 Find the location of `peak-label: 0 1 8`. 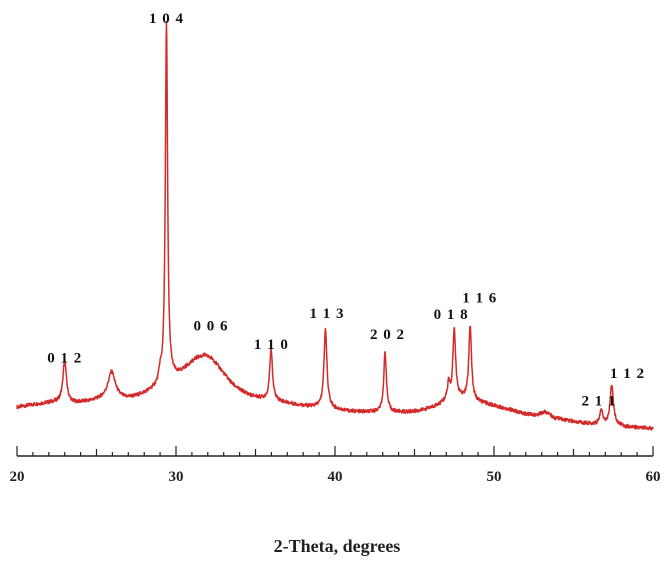

peak-label: 0 1 8 is located at coordinates (451, 315).